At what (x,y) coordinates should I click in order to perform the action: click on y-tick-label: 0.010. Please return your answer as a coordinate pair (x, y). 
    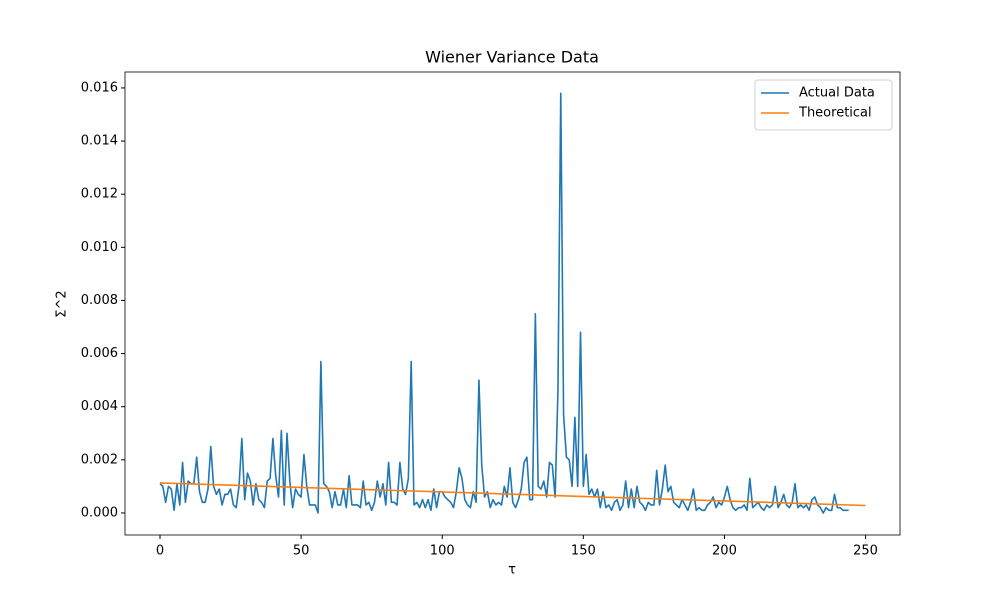
    Looking at the image, I should click on (99, 247).